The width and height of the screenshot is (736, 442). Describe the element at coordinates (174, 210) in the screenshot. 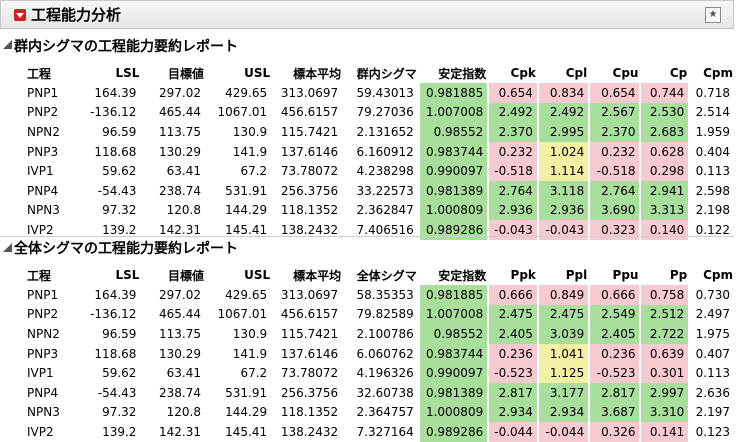

I see `table-cell: 120.8` at that location.